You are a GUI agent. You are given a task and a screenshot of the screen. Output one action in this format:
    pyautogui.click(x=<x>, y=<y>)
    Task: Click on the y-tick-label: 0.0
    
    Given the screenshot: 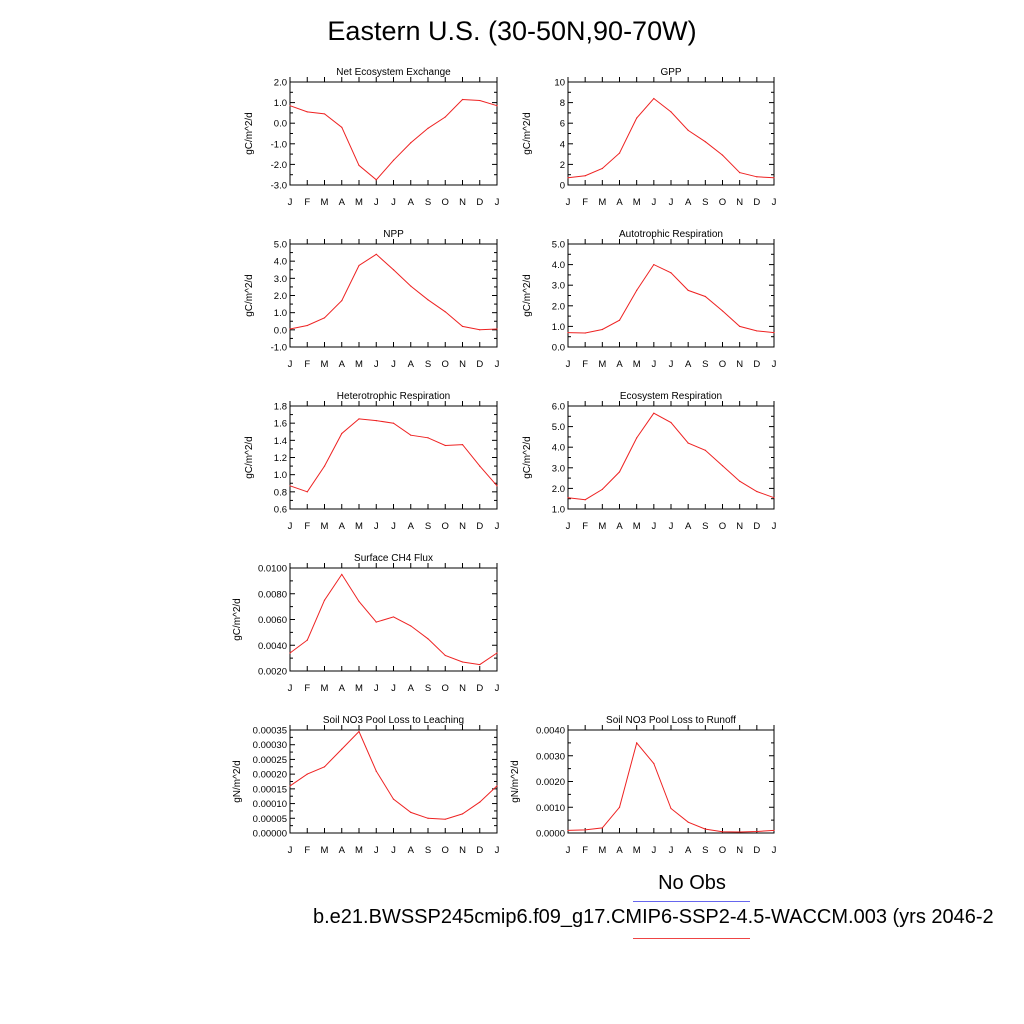 What is the action you would take?
    pyautogui.click(x=280, y=330)
    